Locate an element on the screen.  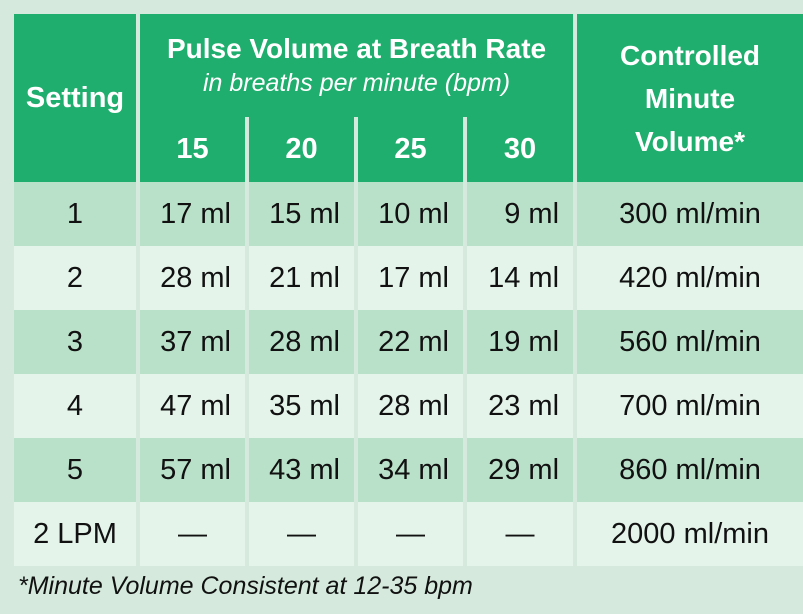
volume-cell: 35 ml is located at coordinates (302, 406).